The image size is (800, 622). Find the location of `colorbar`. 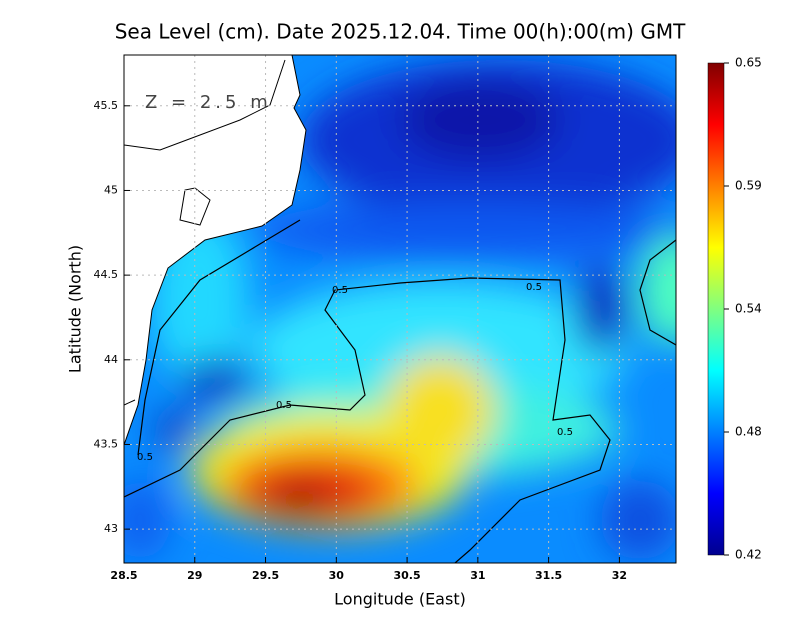

colorbar is located at coordinates (716, 309).